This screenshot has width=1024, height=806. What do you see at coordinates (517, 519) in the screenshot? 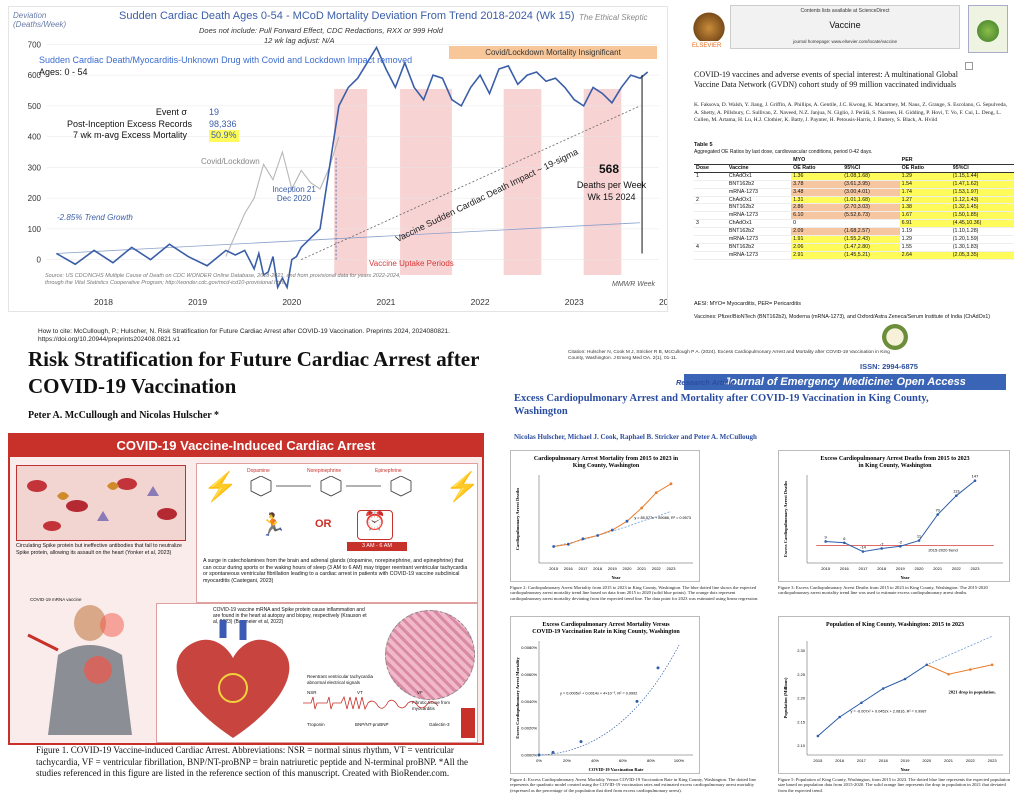
I see `y-axis-label: Cardiopulmonary Arrest Deaths` at bounding box center [517, 519].